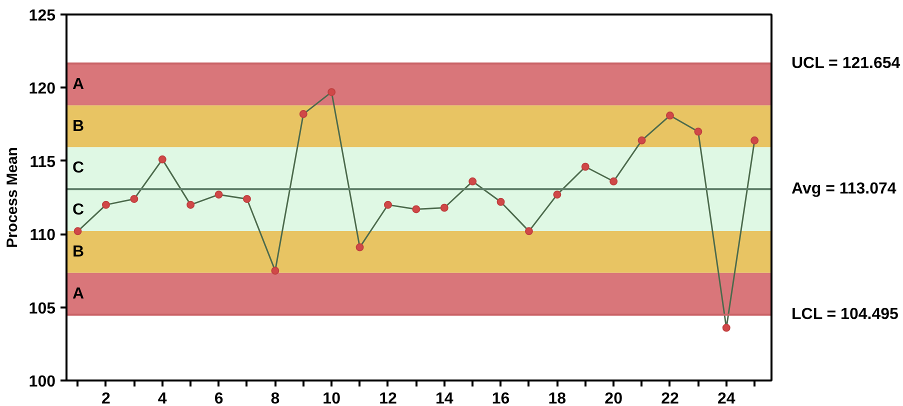  I want to click on x-tick-label: 4, so click(162, 398).